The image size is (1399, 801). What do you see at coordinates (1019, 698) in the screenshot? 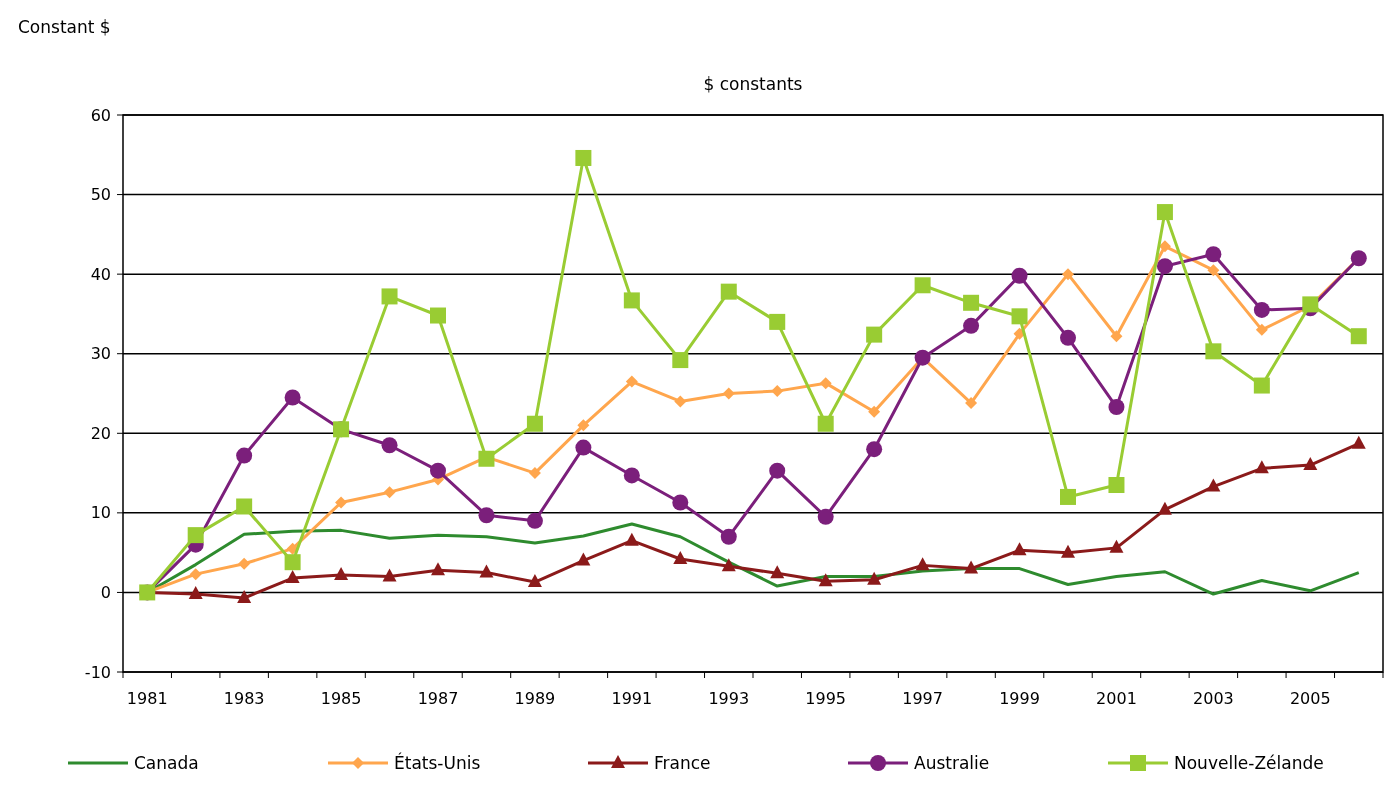
I see `x-tick-label: 1999` at bounding box center [1019, 698].